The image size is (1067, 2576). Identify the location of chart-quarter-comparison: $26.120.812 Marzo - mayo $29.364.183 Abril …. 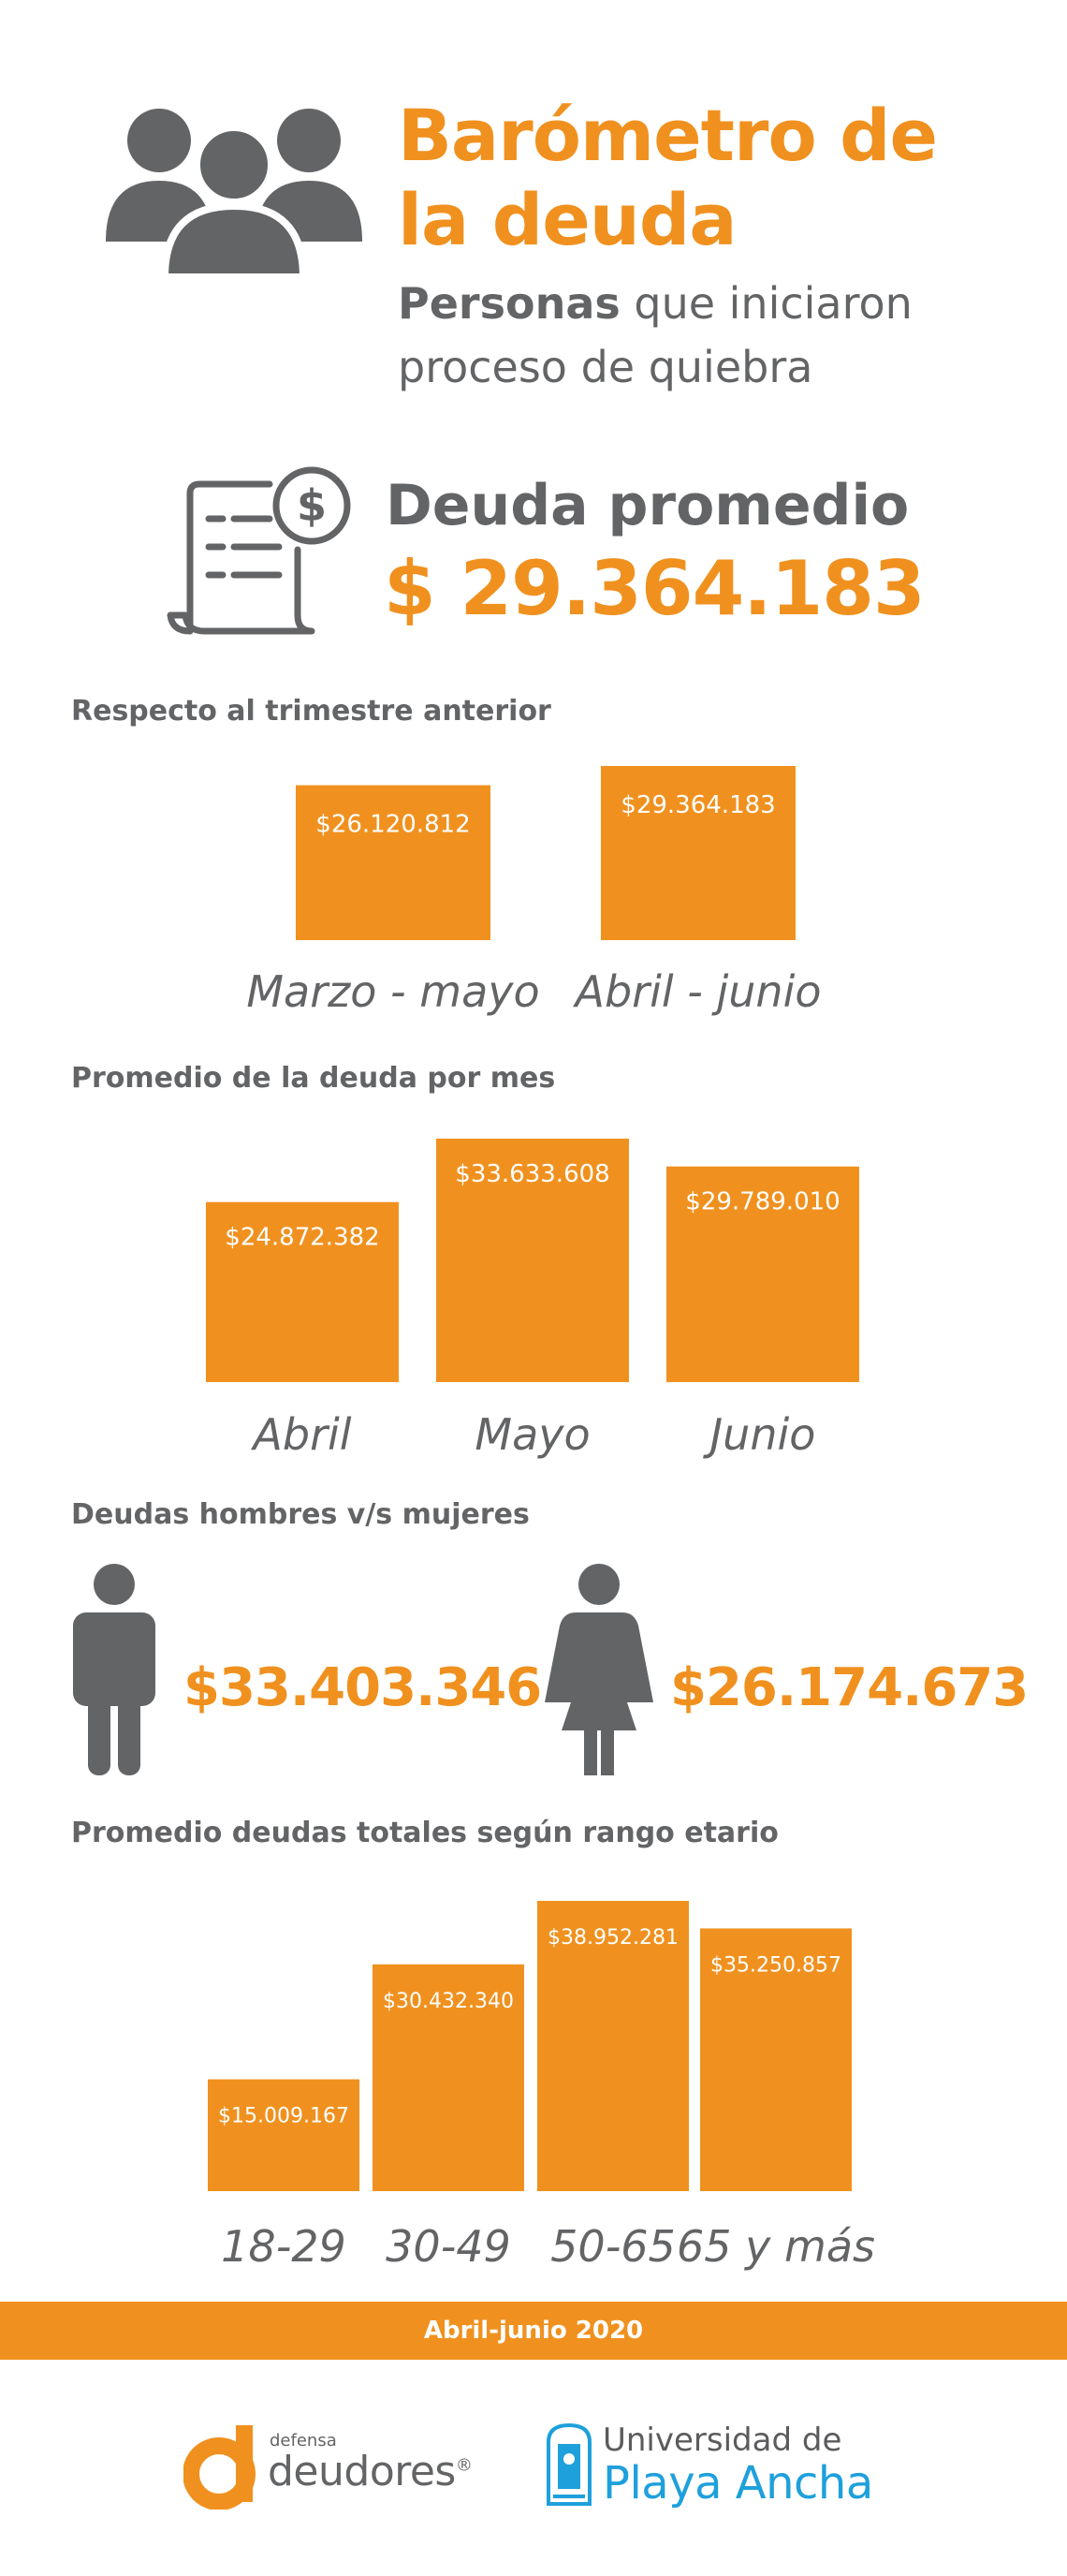
(534, 891).